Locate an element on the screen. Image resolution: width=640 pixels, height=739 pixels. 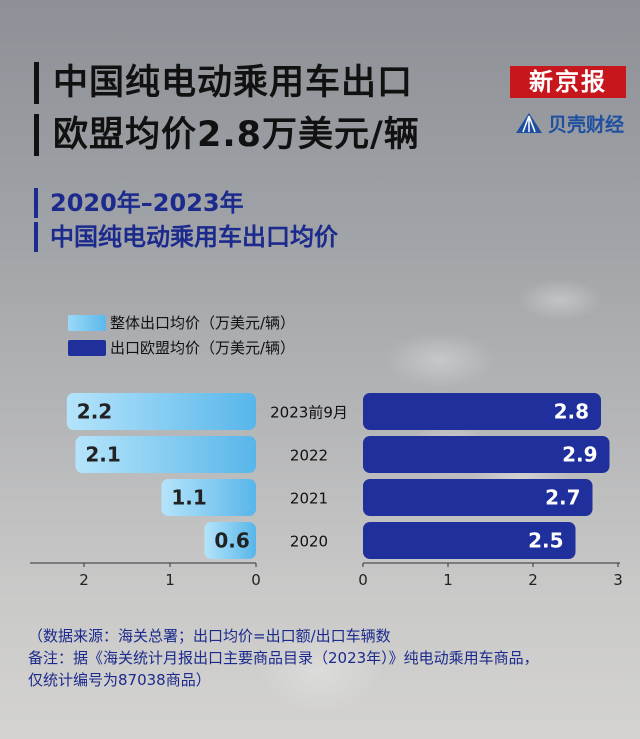
label-overall-1: 2.1 is located at coordinates (102, 455).